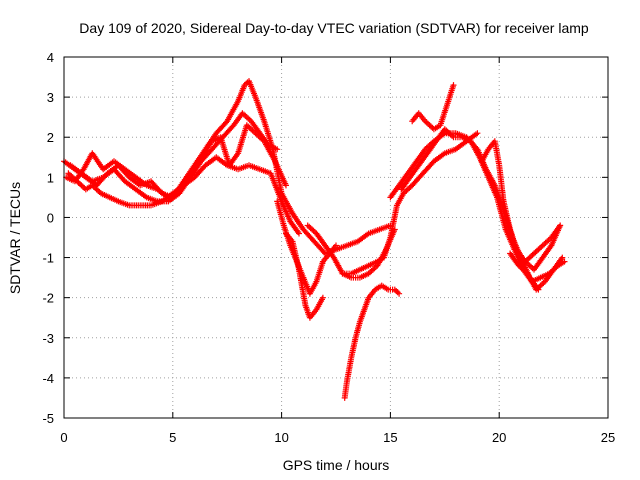 The image size is (640, 480). What do you see at coordinates (48, 378) in the screenshot?
I see `y-tick-label: -4` at bounding box center [48, 378].